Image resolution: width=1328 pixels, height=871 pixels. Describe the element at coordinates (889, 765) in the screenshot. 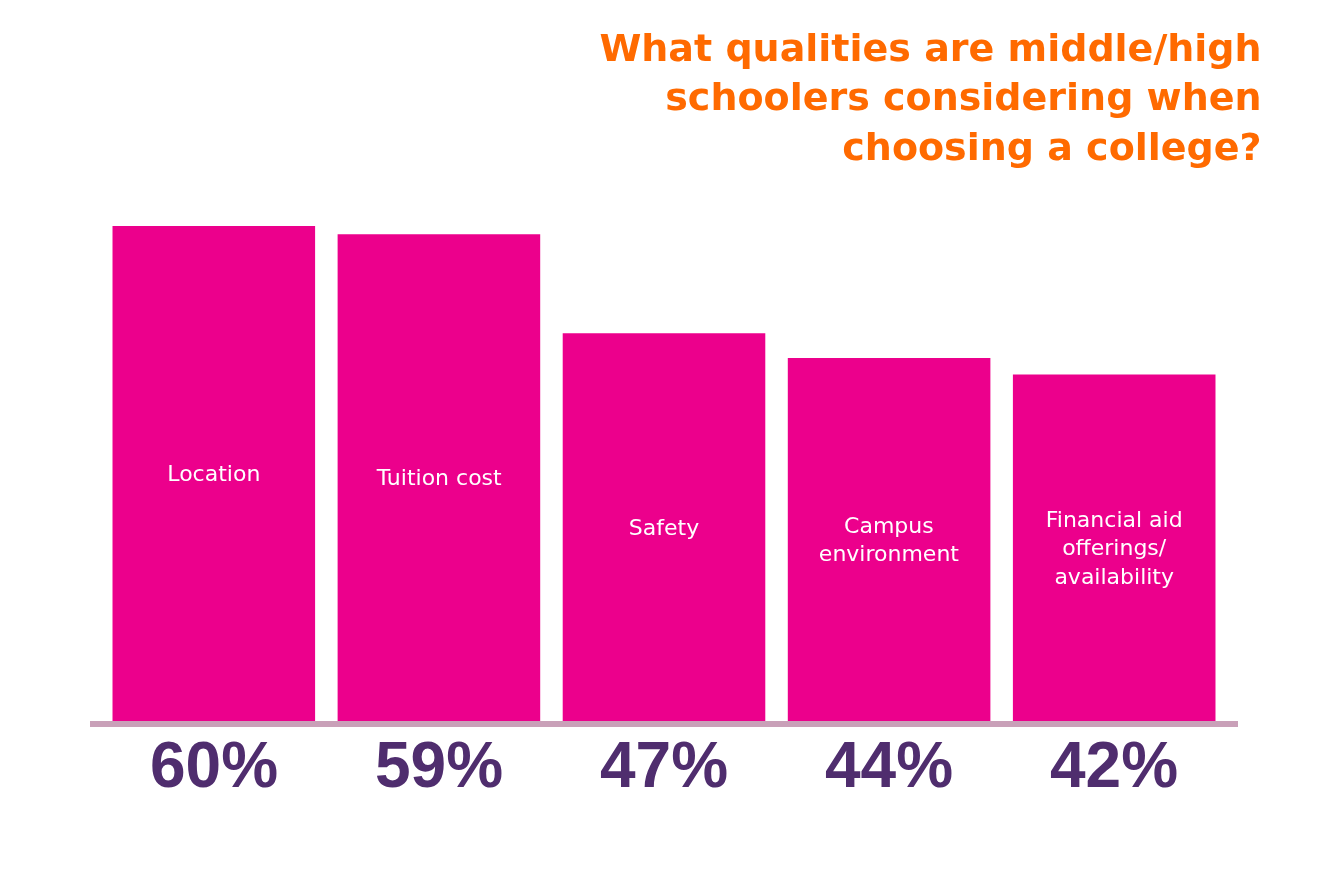

I see `data-label: 44%` at that location.